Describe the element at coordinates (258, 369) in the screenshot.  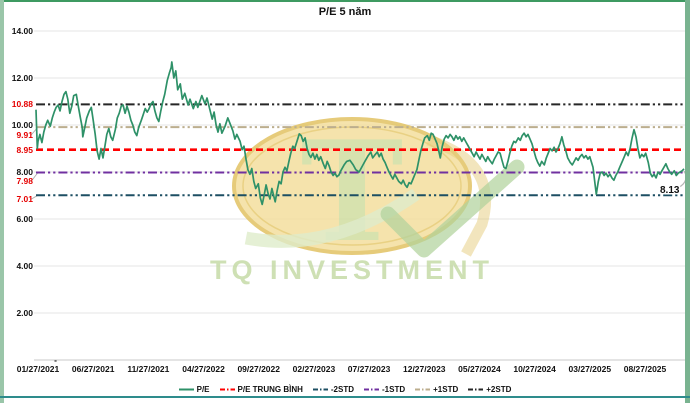
I see `x-tick-label: 09/27/2022` at that location.